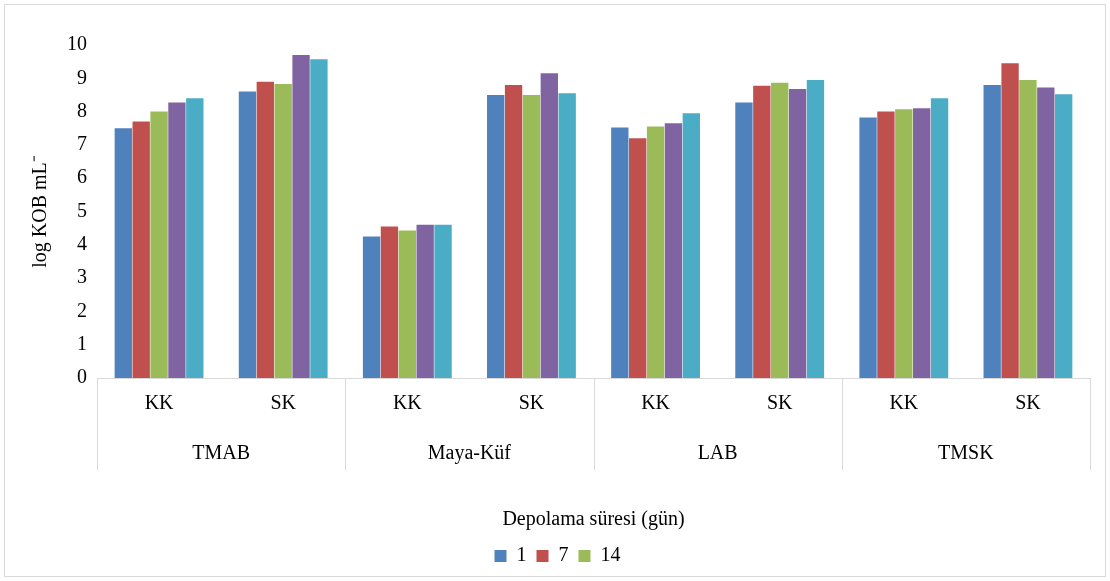 This screenshot has width=1110, height=581. Describe the element at coordinates (521, 554) in the screenshot. I see `legend-label: 1` at that location.